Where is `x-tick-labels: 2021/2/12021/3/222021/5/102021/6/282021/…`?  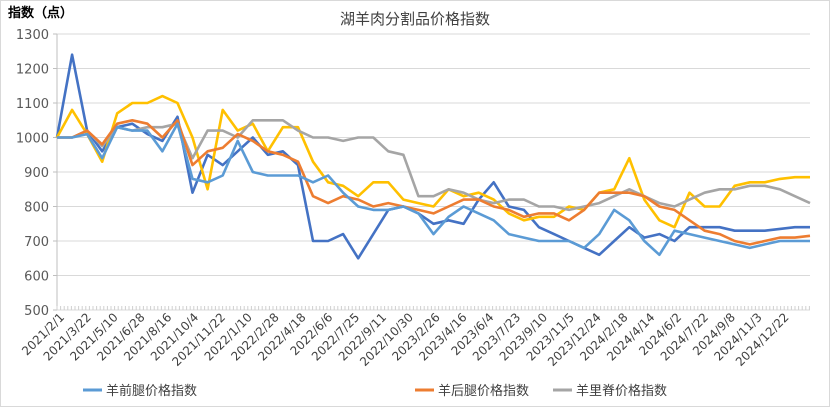
x-tick-labels: 2021/2/12021/3/222021/5/102021/6/282021/… is located at coordinates (405, 339).